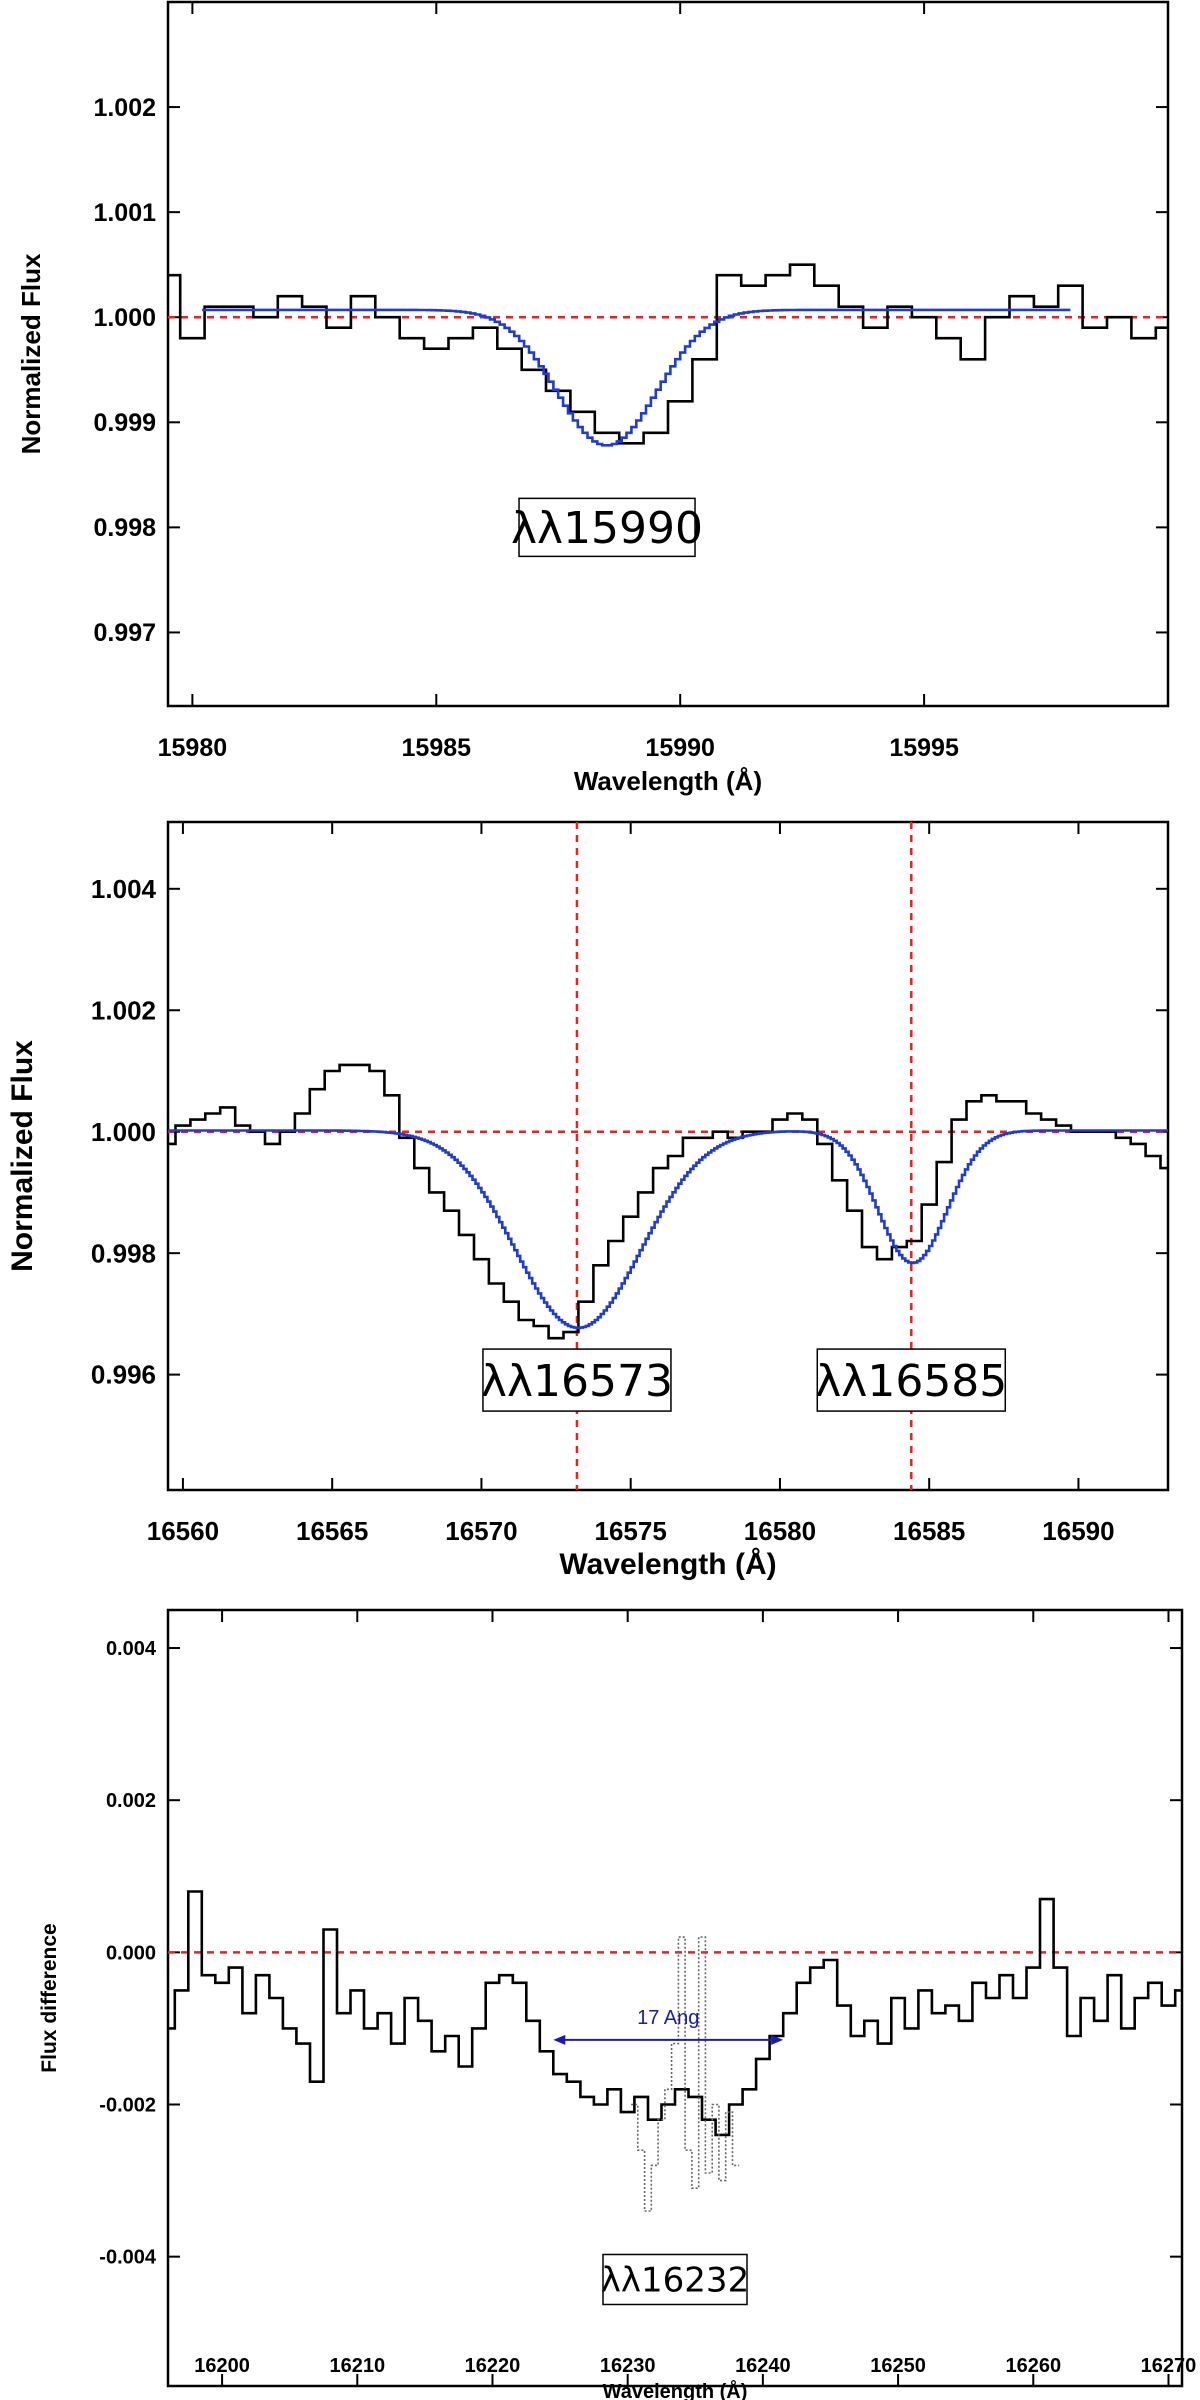 This screenshot has width=1200, height=2400. Describe the element at coordinates (685, 2074) in the screenshot. I see `masked-data-line` at that location.